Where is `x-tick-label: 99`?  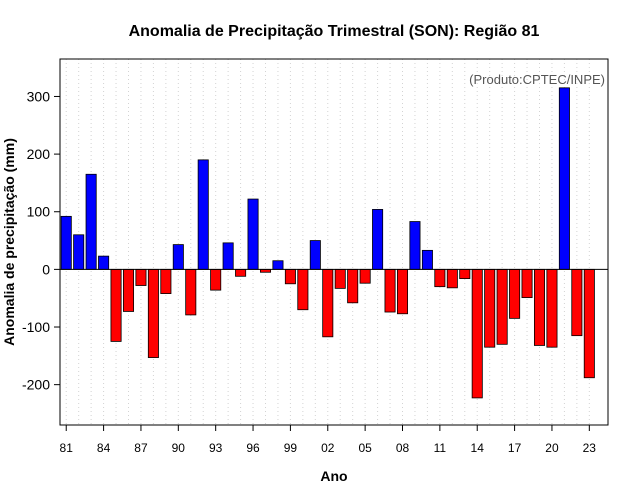
x-tick-label: 99 is located at coordinates (291, 448).